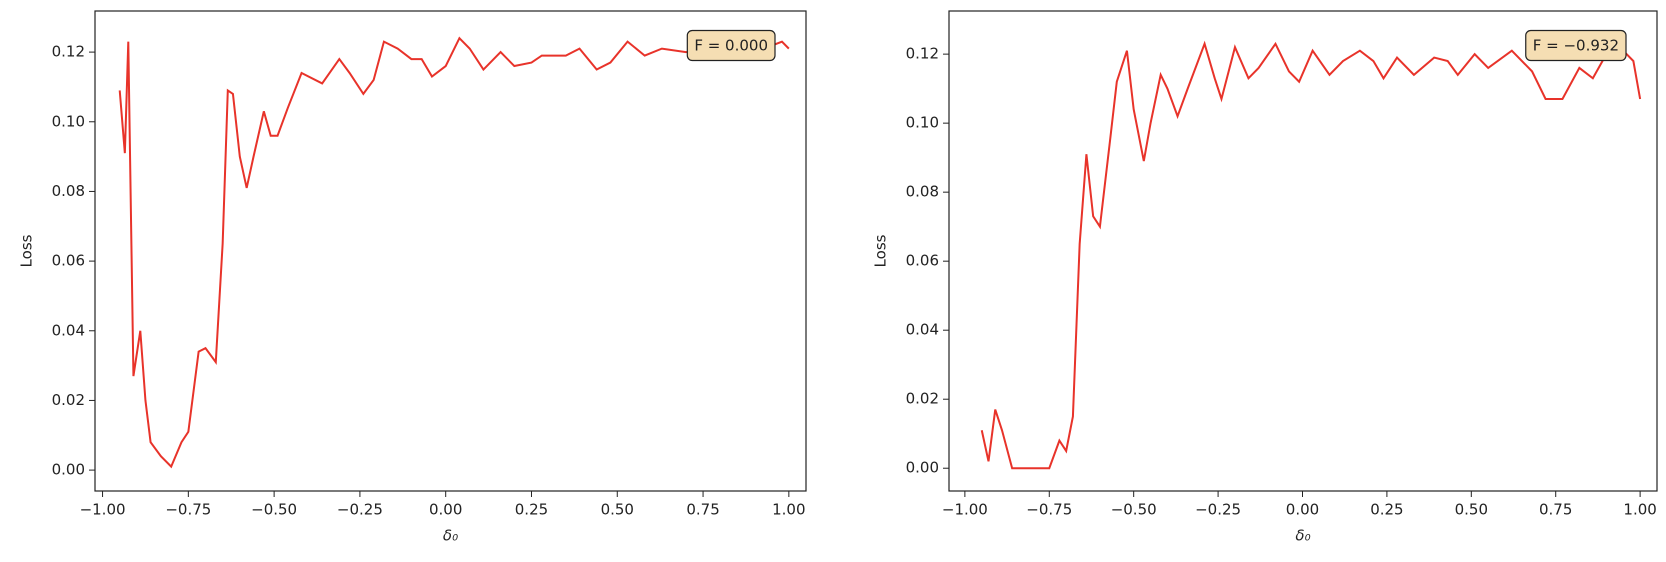 The image size is (1666, 562). I want to click on annotation: F = 0.000, so click(731, 46).